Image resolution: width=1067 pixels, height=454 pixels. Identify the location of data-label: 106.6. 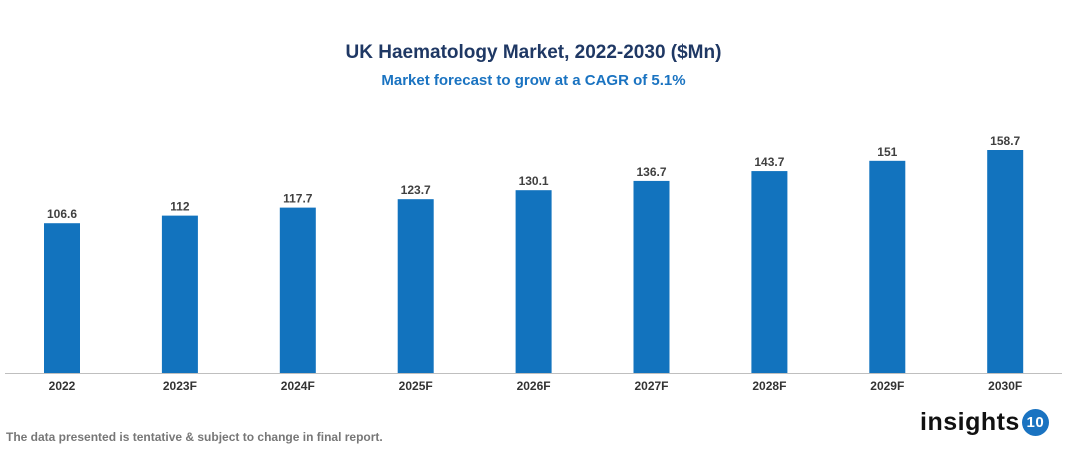
(62, 214).